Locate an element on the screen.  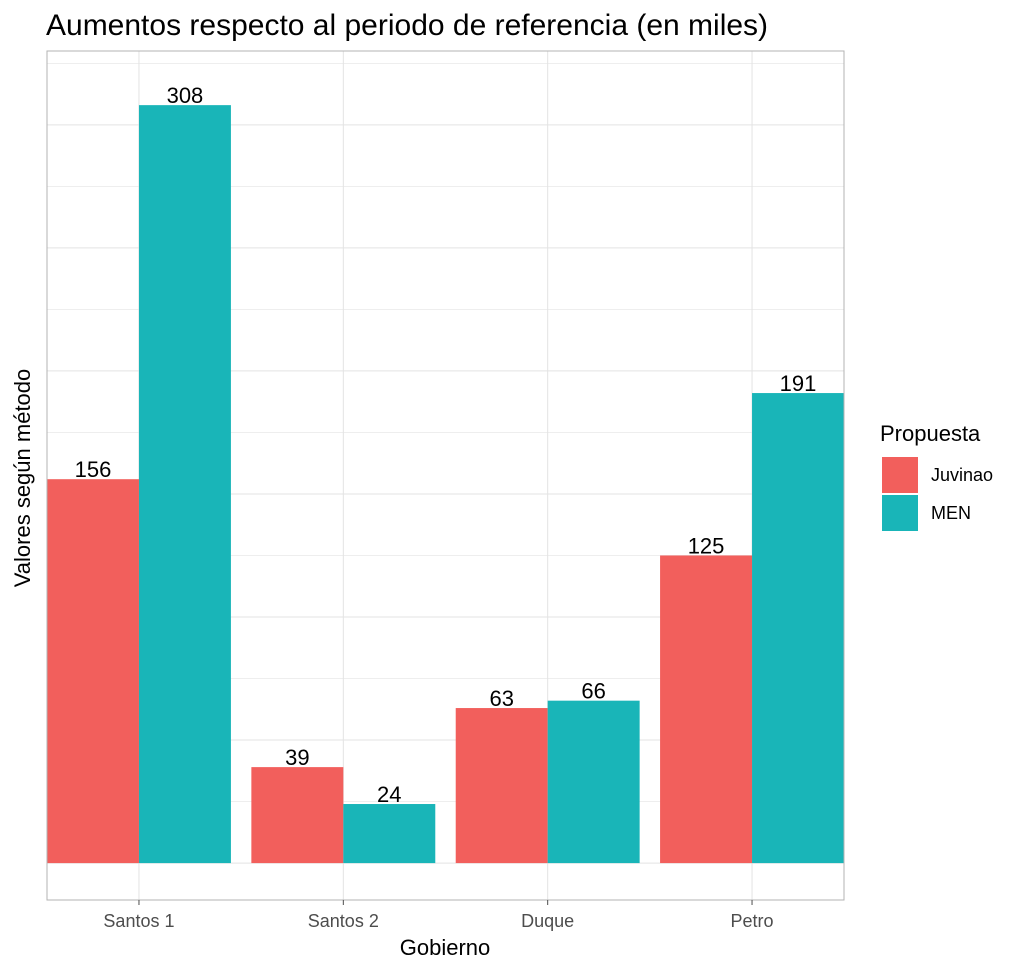
data-label: 125 is located at coordinates (706, 545).